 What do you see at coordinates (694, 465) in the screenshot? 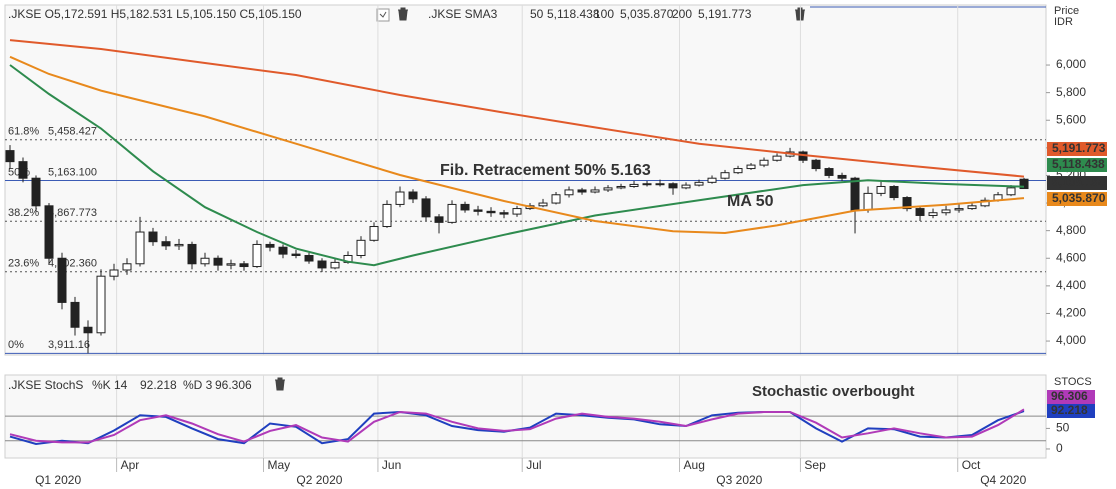
I see `x-tick-label: Aug` at bounding box center [694, 465].